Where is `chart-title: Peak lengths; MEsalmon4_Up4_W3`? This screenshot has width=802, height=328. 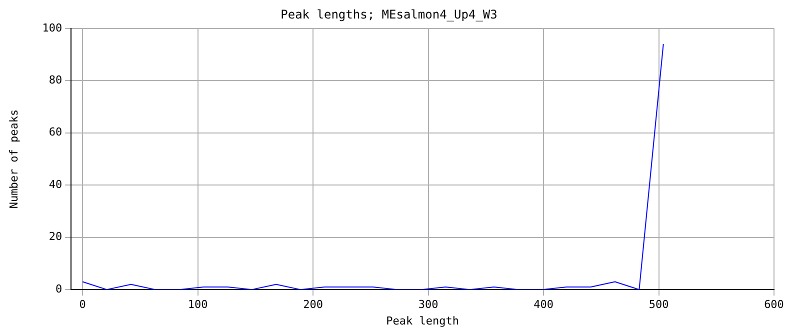
chart-title: Peak lengths; MEsalmon4_Up4_W3 is located at coordinates (389, 14).